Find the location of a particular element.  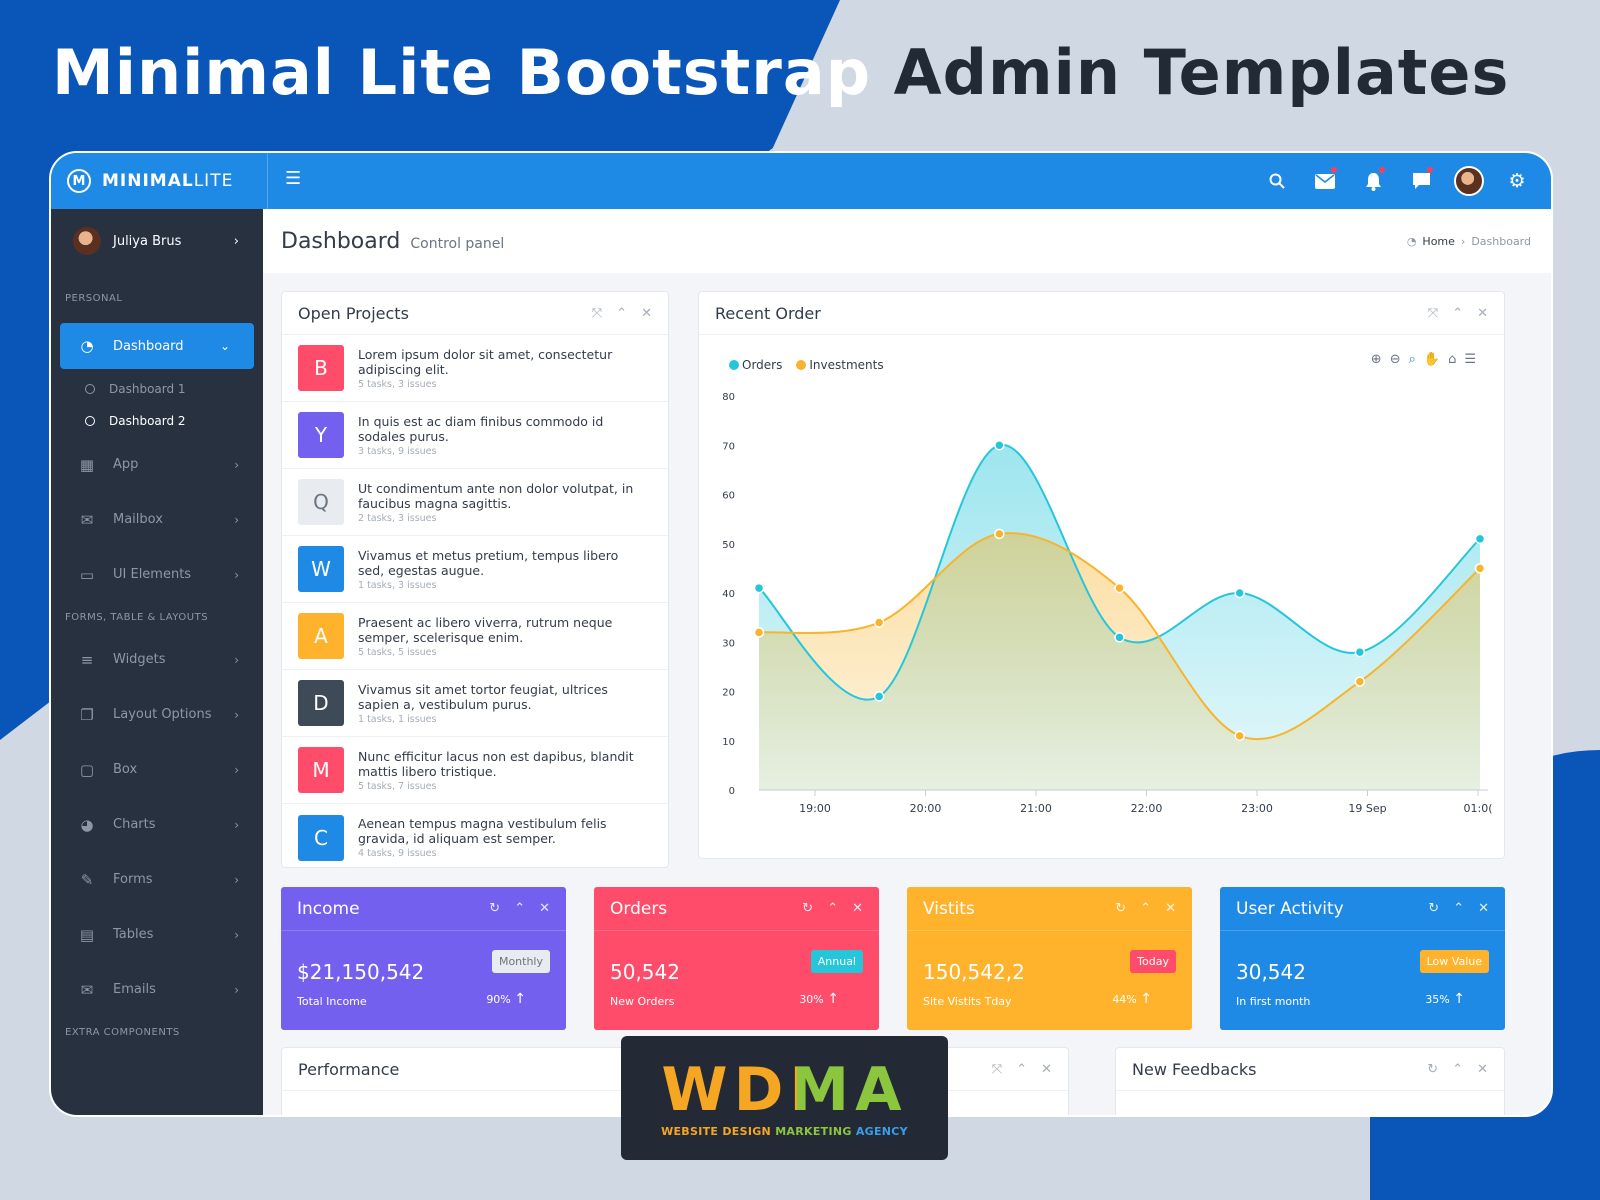

breadcrumb-home: Home is located at coordinates (1438, 241).